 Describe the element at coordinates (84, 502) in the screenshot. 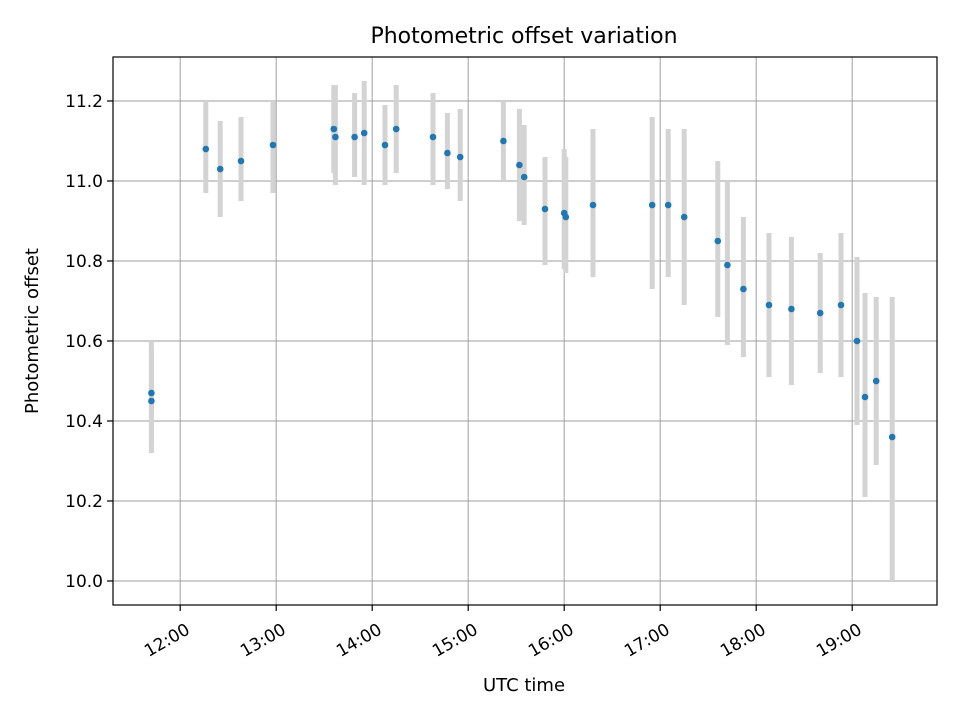

I see `y-tick-label: 10.2` at that location.